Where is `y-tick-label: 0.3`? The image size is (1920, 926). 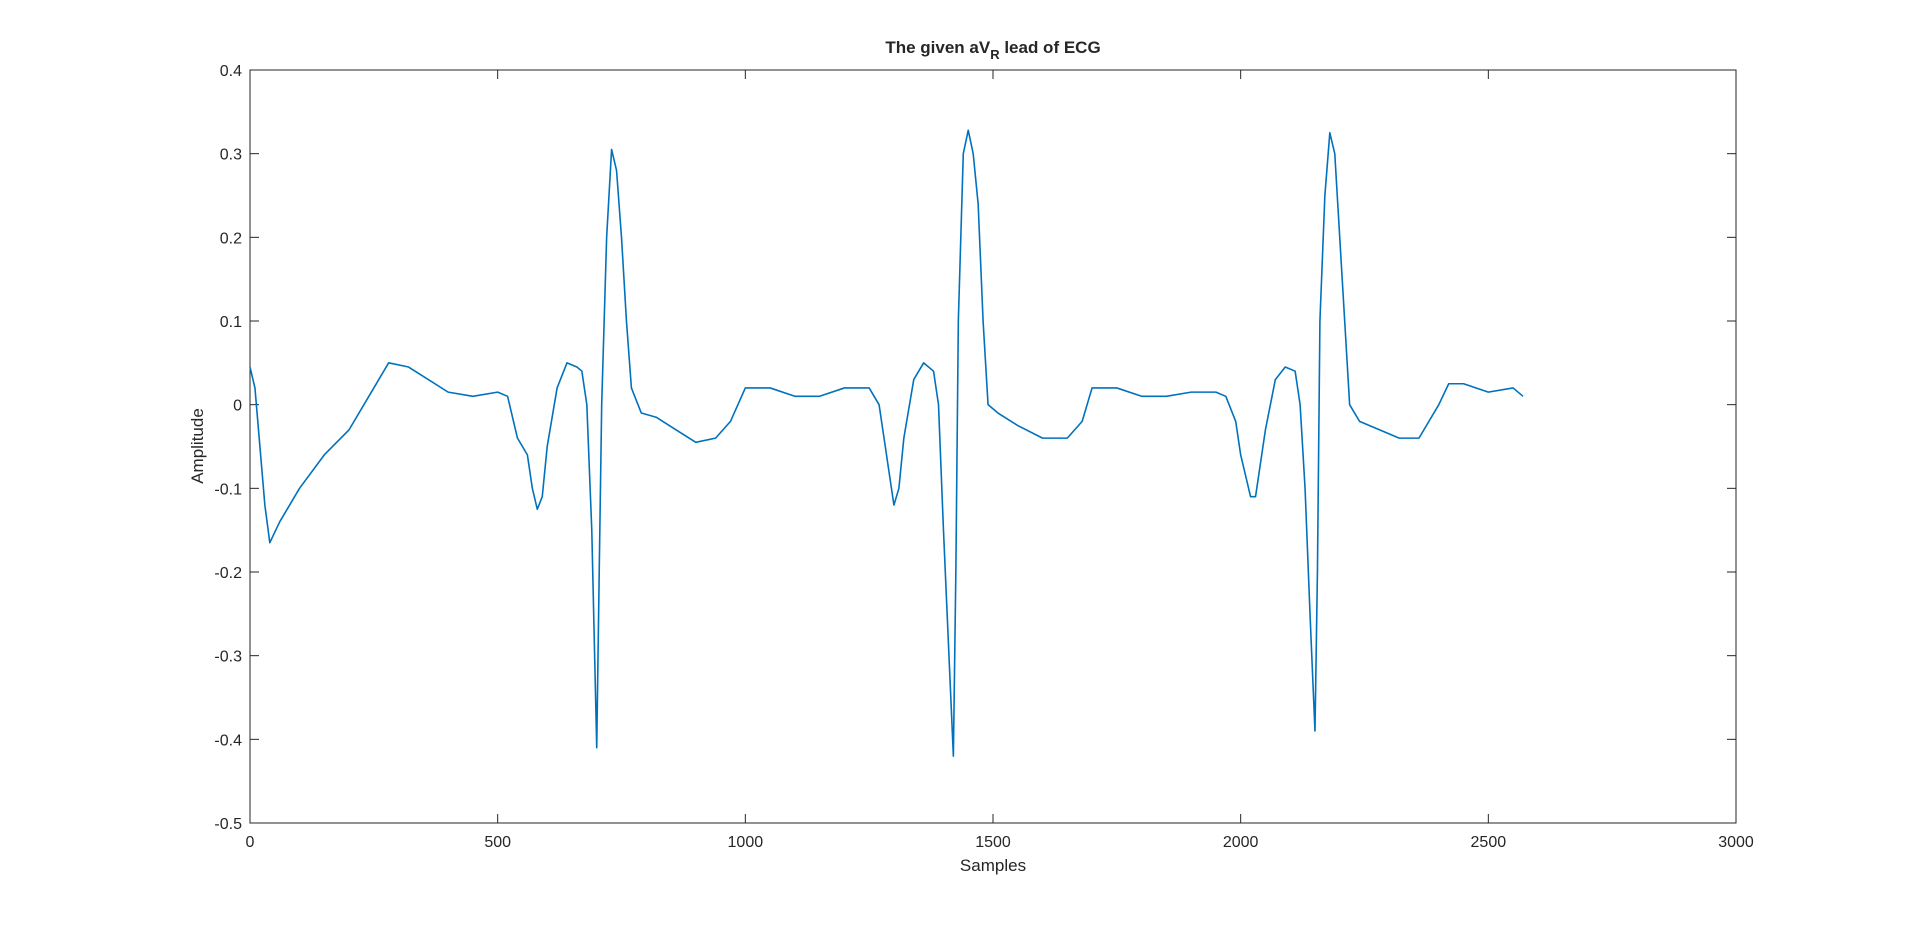 y-tick-label: 0.3 is located at coordinates (231, 155).